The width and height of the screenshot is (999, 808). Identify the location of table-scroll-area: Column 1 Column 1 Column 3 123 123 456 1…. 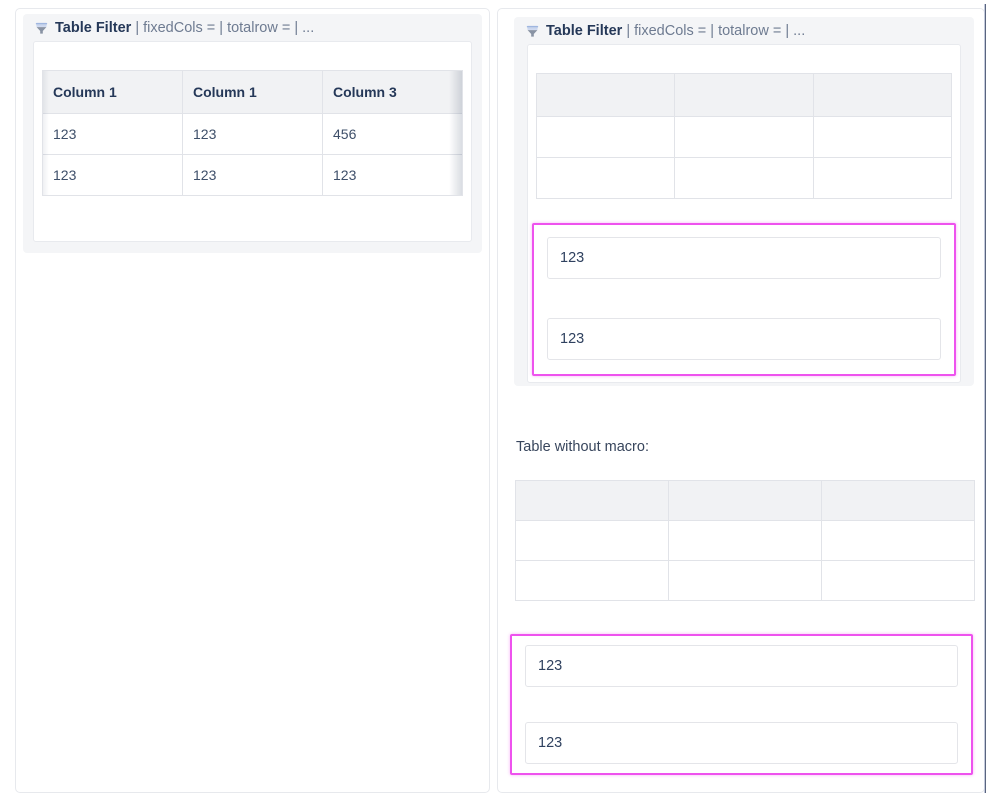
(252, 133).